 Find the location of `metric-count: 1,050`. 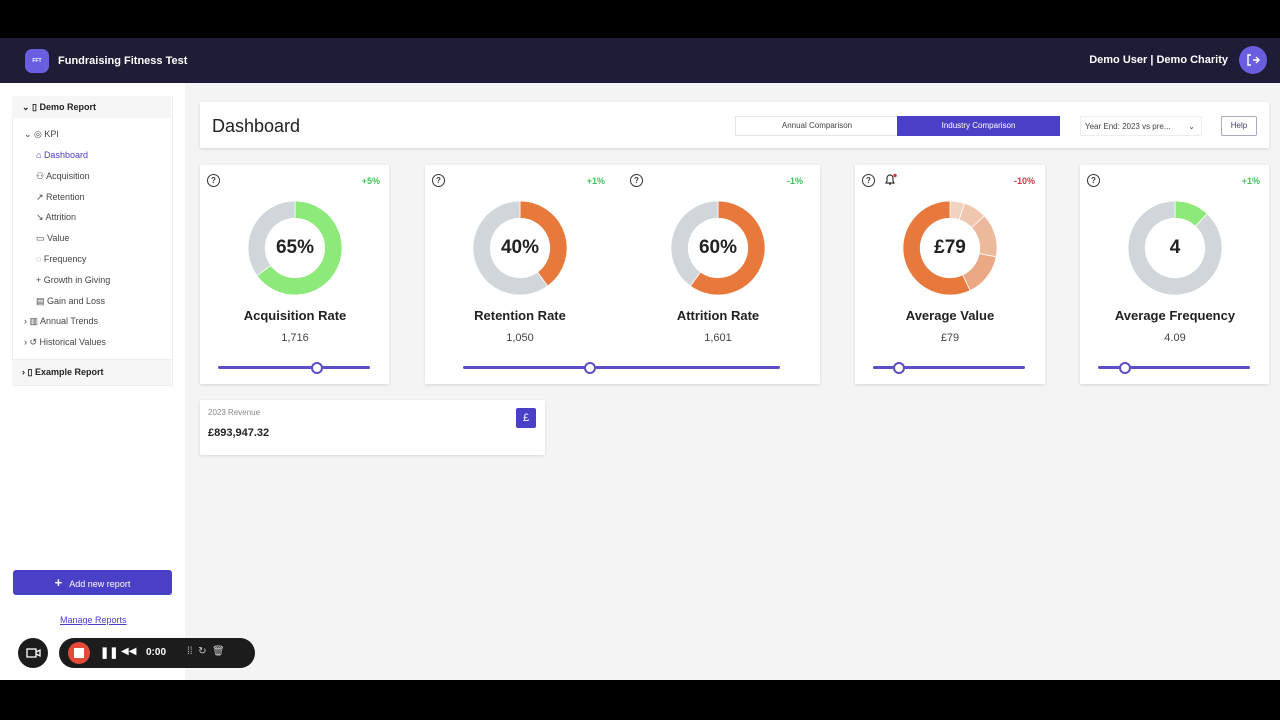

metric-count: 1,050 is located at coordinates (520, 338).